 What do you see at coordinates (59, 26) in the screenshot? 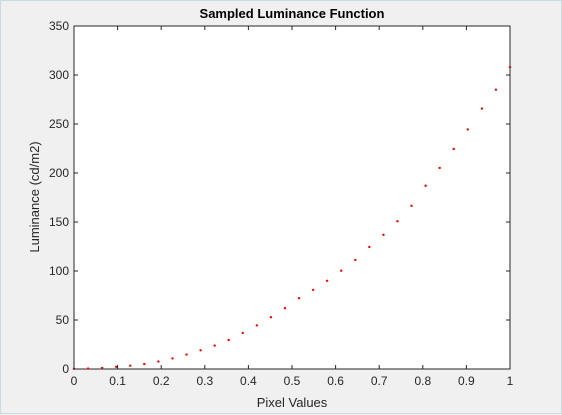
I see `y-tick-label: 350` at bounding box center [59, 26].